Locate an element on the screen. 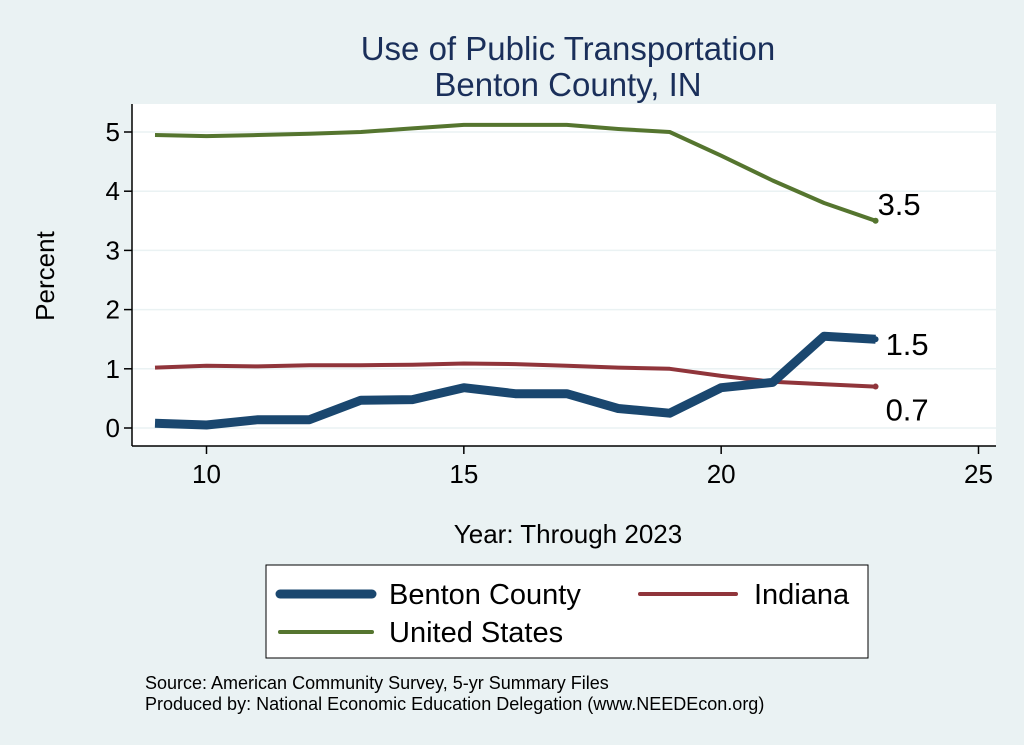  y-tick-label: 5 is located at coordinates (113, 132).